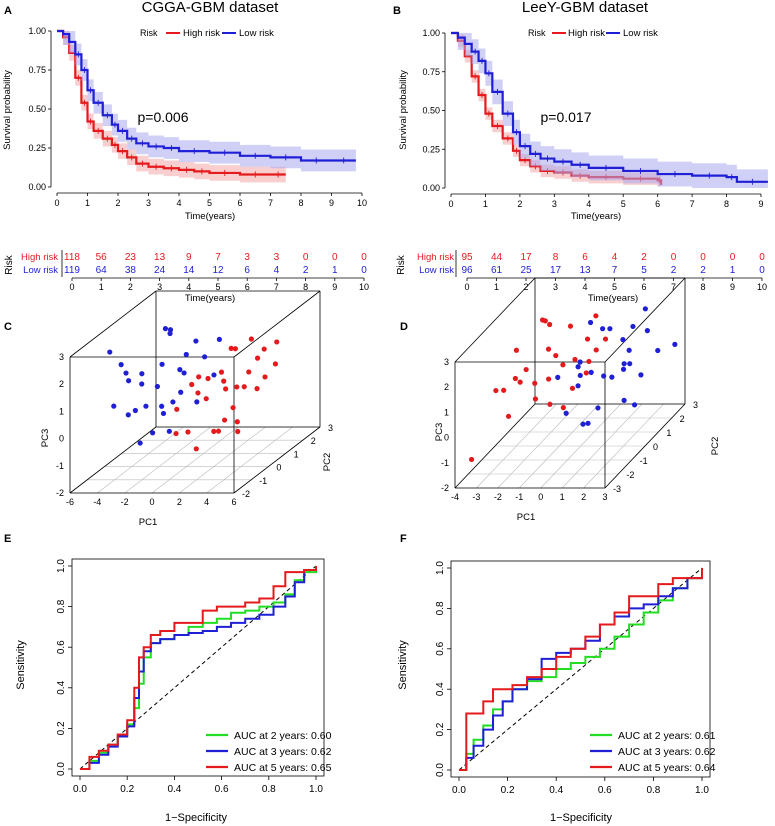  I want to click on roc-curve-5y, so click(198, 668).